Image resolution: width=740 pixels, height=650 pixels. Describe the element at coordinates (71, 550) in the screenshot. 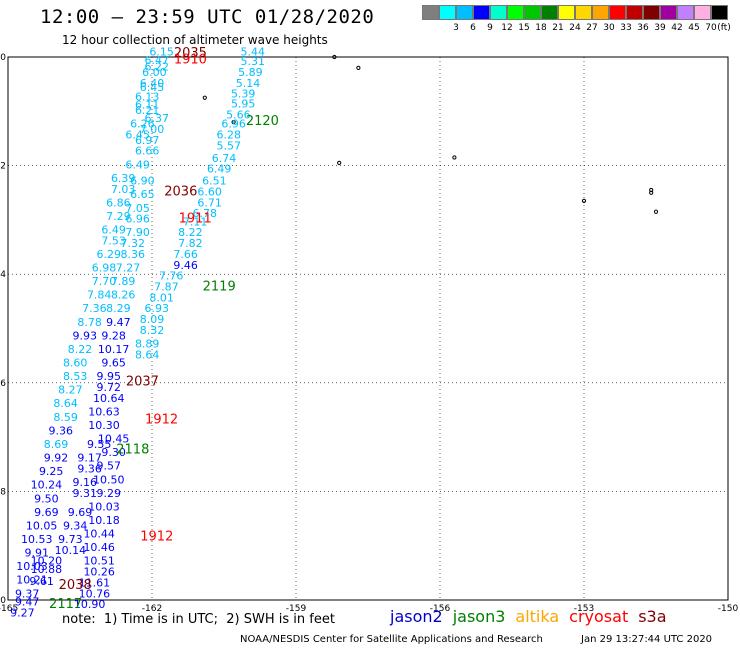

I see `wave-height-value: 10.14` at that location.